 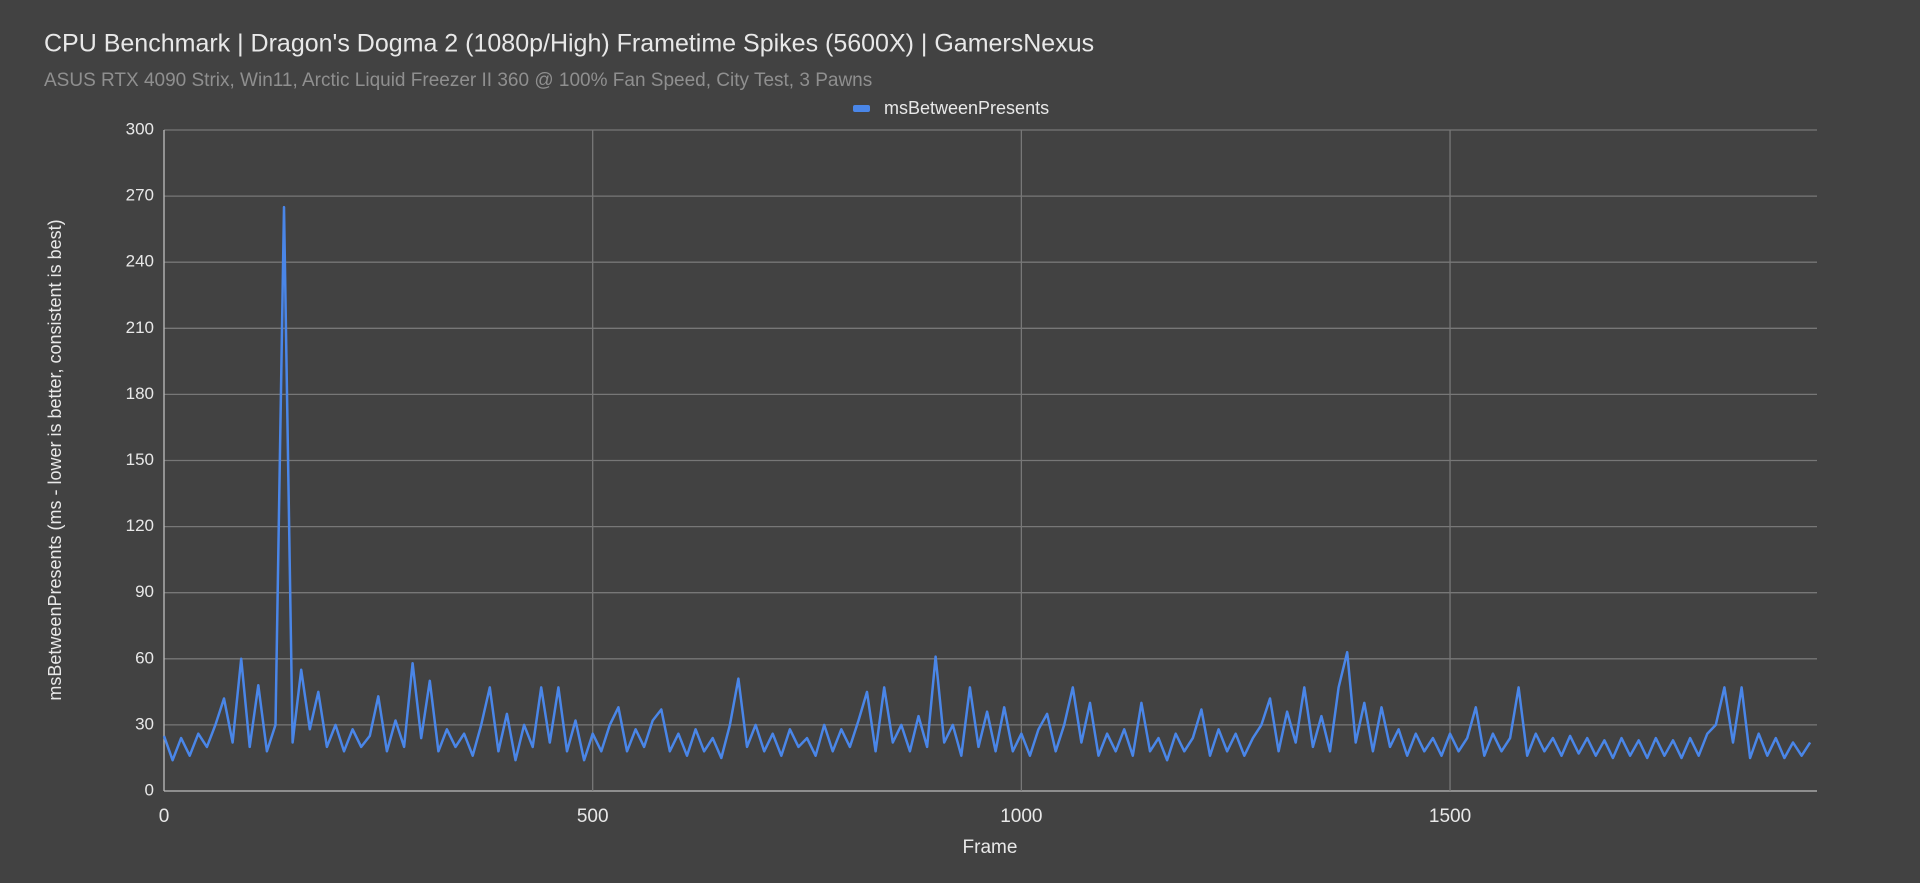 I want to click on y-tick-label: 300, so click(x=140, y=128).